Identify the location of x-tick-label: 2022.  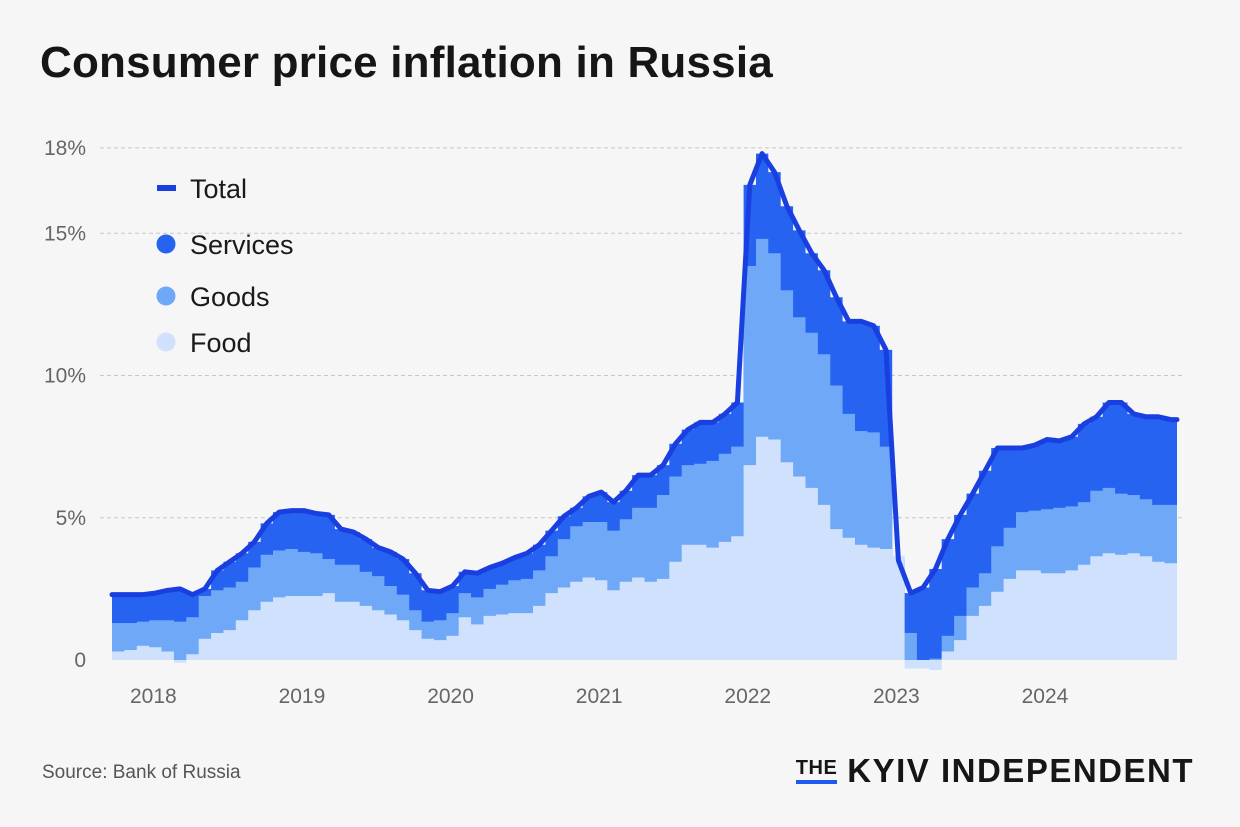
(747, 696).